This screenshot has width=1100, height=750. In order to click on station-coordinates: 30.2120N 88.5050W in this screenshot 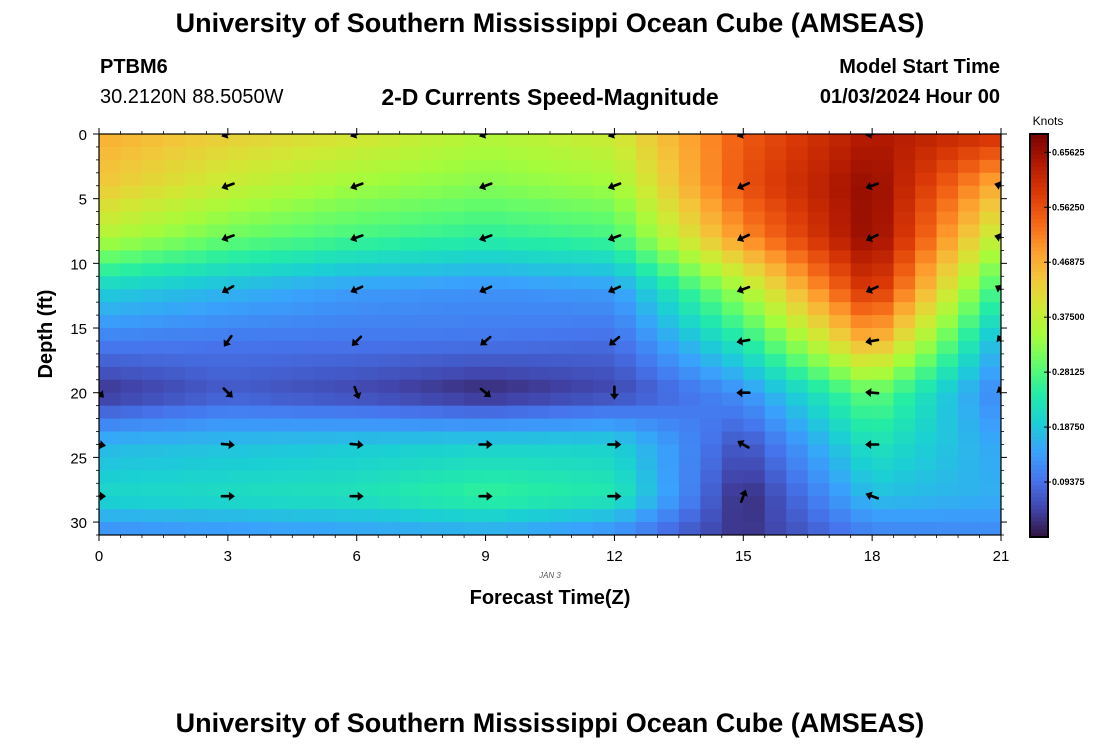, I will do `click(192, 97)`.